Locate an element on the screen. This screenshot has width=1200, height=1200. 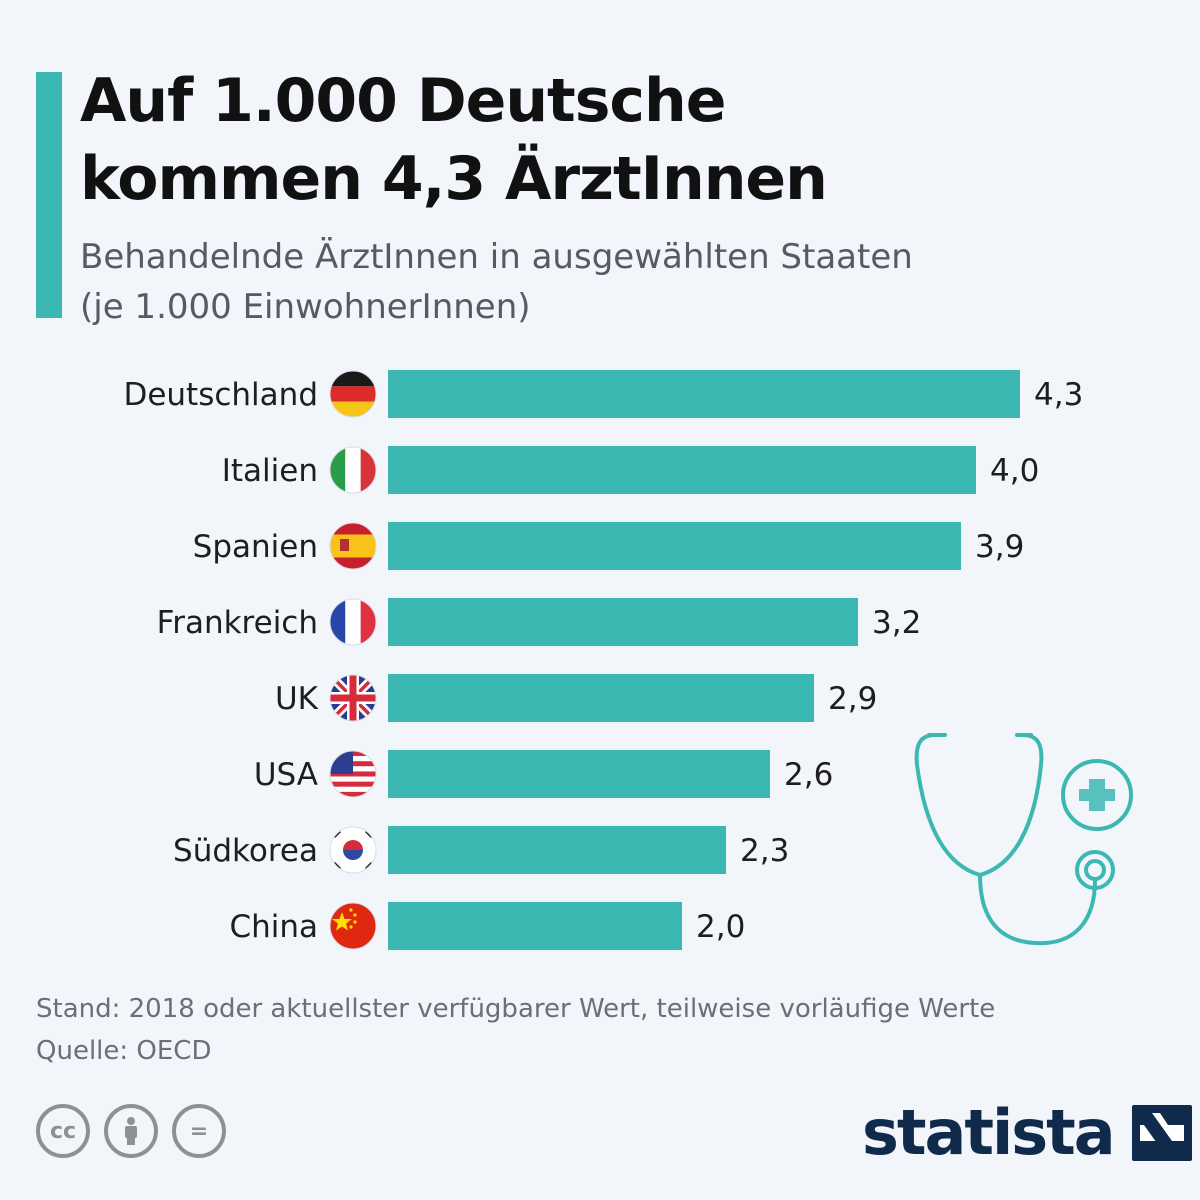
usa-flag-icon is located at coordinates (353, 774).